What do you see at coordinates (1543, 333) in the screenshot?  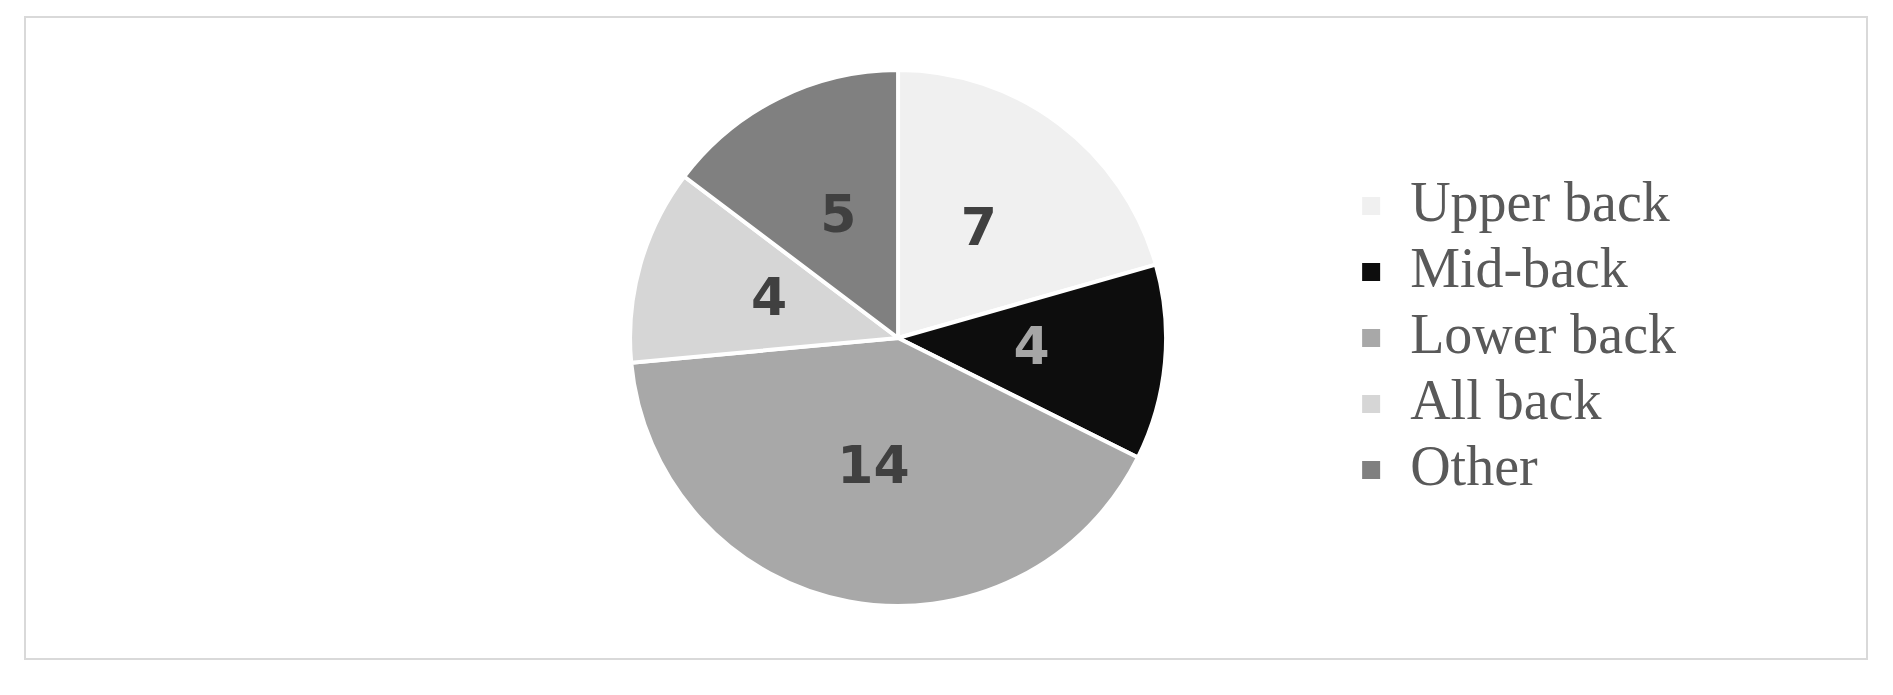 I see `legend-label: Lower back` at bounding box center [1543, 333].